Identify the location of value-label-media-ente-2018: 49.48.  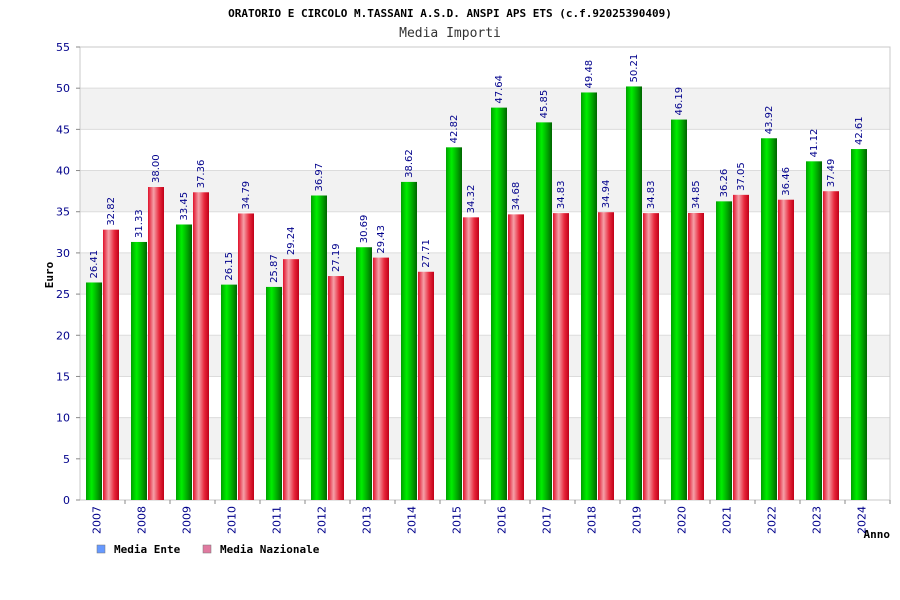
(589, 74).